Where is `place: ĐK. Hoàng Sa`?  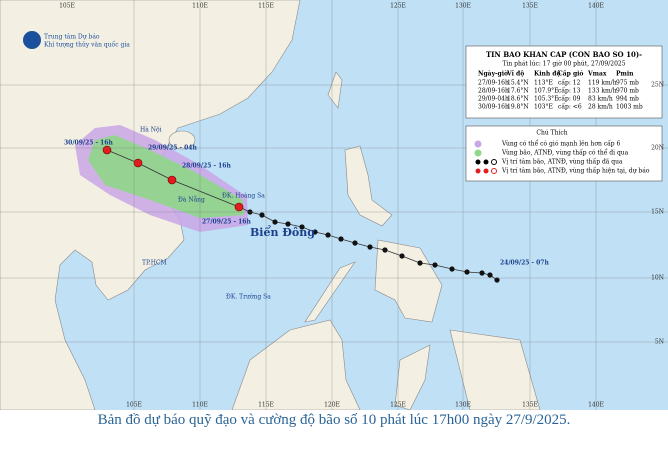 place: ĐK. Hoàng Sa is located at coordinates (243, 196).